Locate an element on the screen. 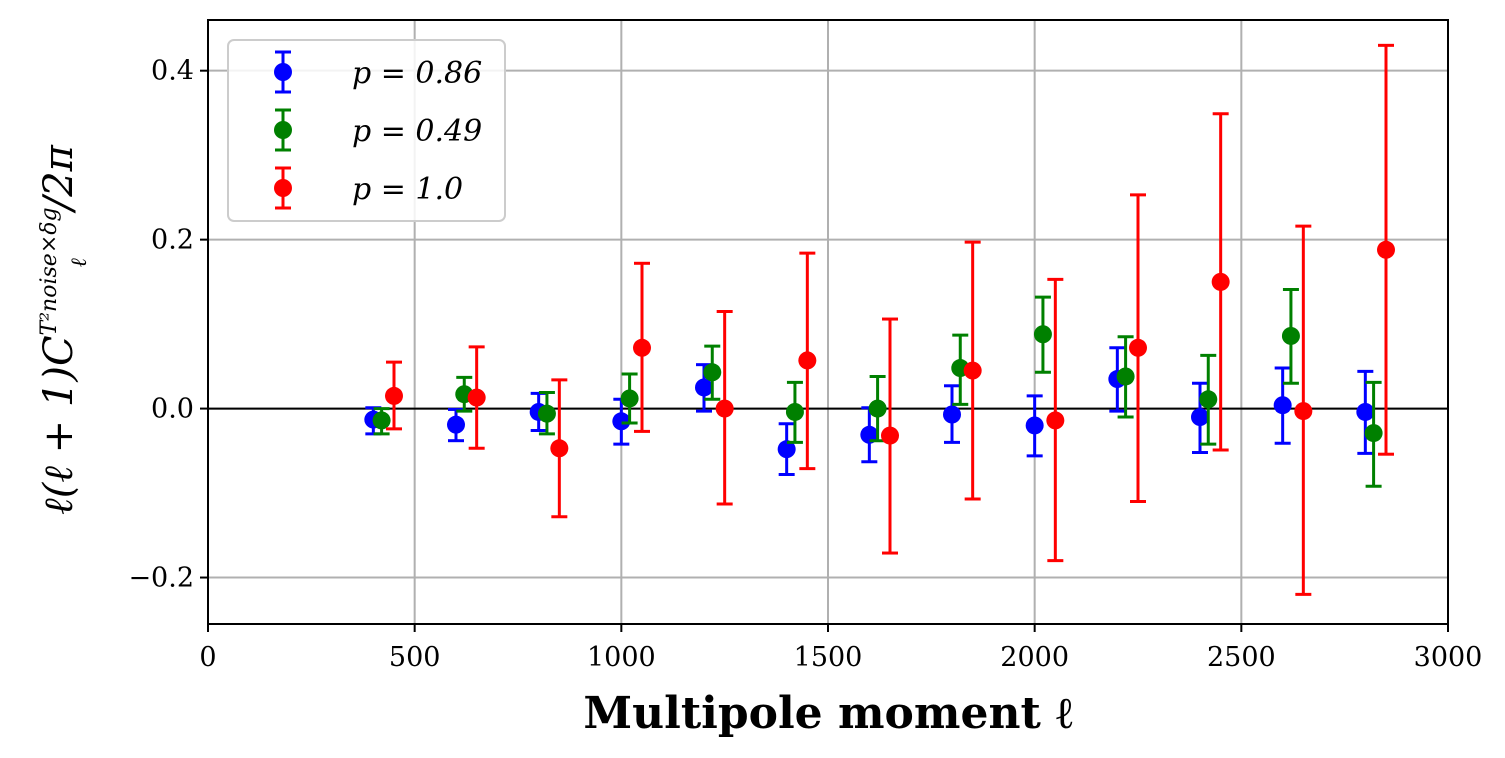  x-axis-title: Multipole moment ℓ is located at coordinates (828, 713).